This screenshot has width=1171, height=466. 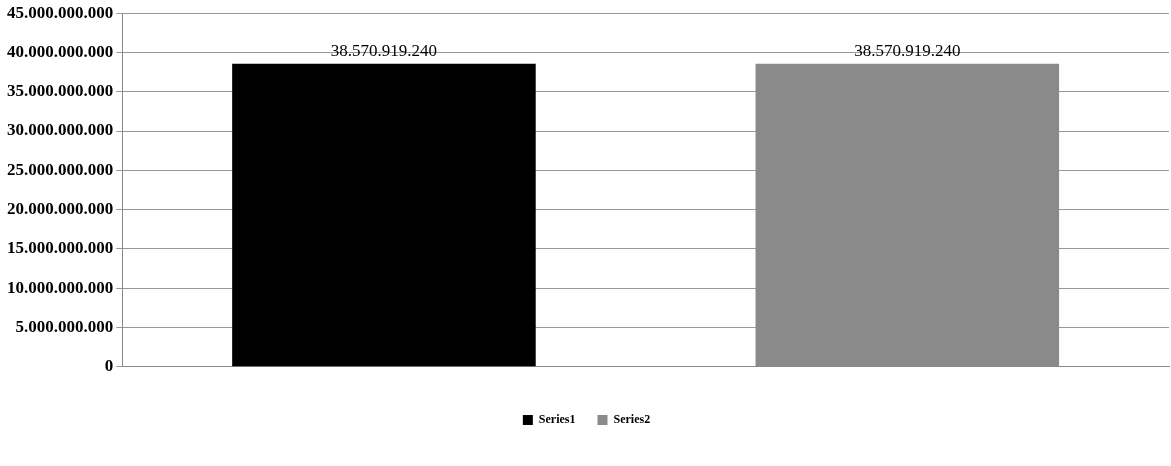 I want to click on y-tick-label: 0, so click(x=109, y=366).